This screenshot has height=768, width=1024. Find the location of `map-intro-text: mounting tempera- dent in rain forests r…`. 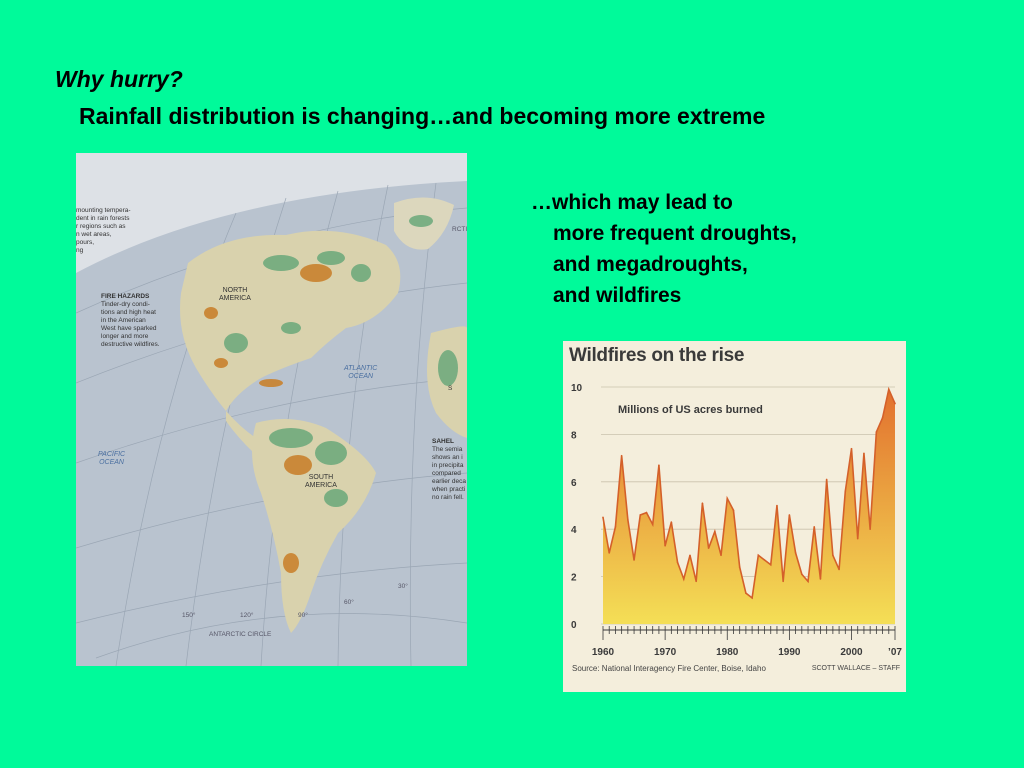

map-intro-text: mounting tempera- dent in rain forests r… is located at coordinates (103, 231).